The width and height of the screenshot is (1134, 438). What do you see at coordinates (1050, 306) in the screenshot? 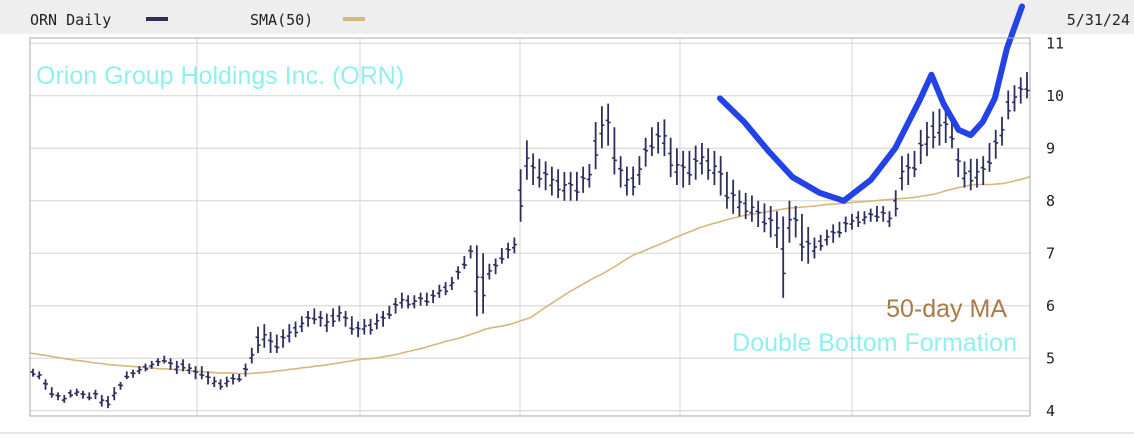
I see `y-tick-label-6: 6` at bounding box center [1050, 306].